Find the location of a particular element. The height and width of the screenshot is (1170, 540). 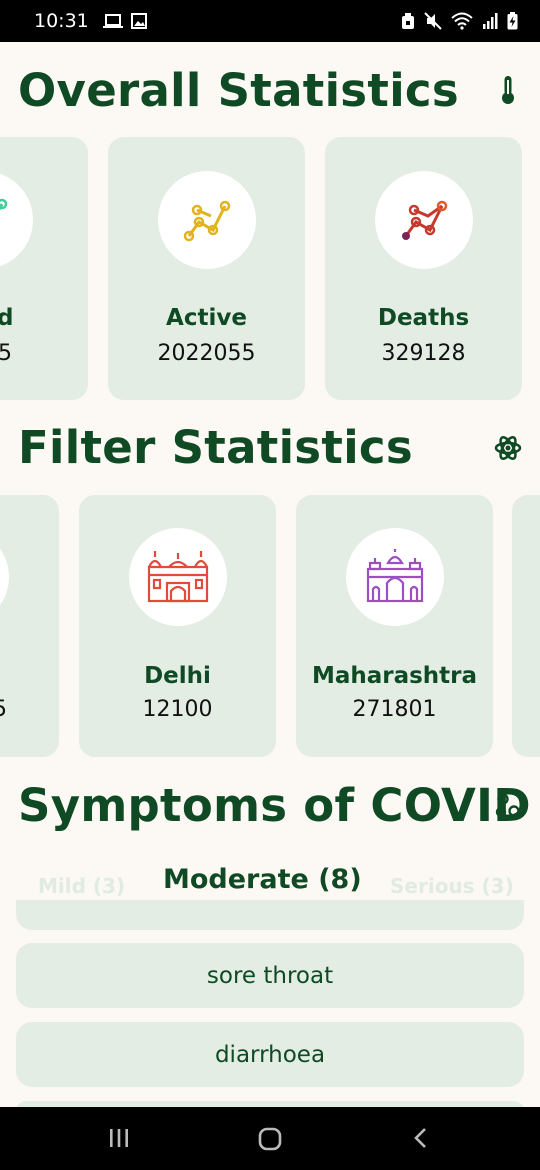

filter-value: 12100 is located at coordinates (177, 709).